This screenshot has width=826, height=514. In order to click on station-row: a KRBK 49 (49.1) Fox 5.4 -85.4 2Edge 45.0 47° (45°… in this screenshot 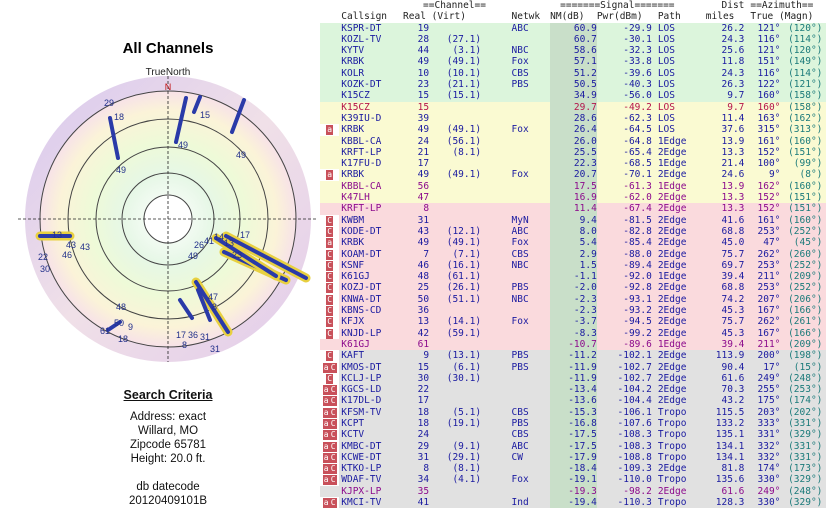, I will do `click(573, 243)`.